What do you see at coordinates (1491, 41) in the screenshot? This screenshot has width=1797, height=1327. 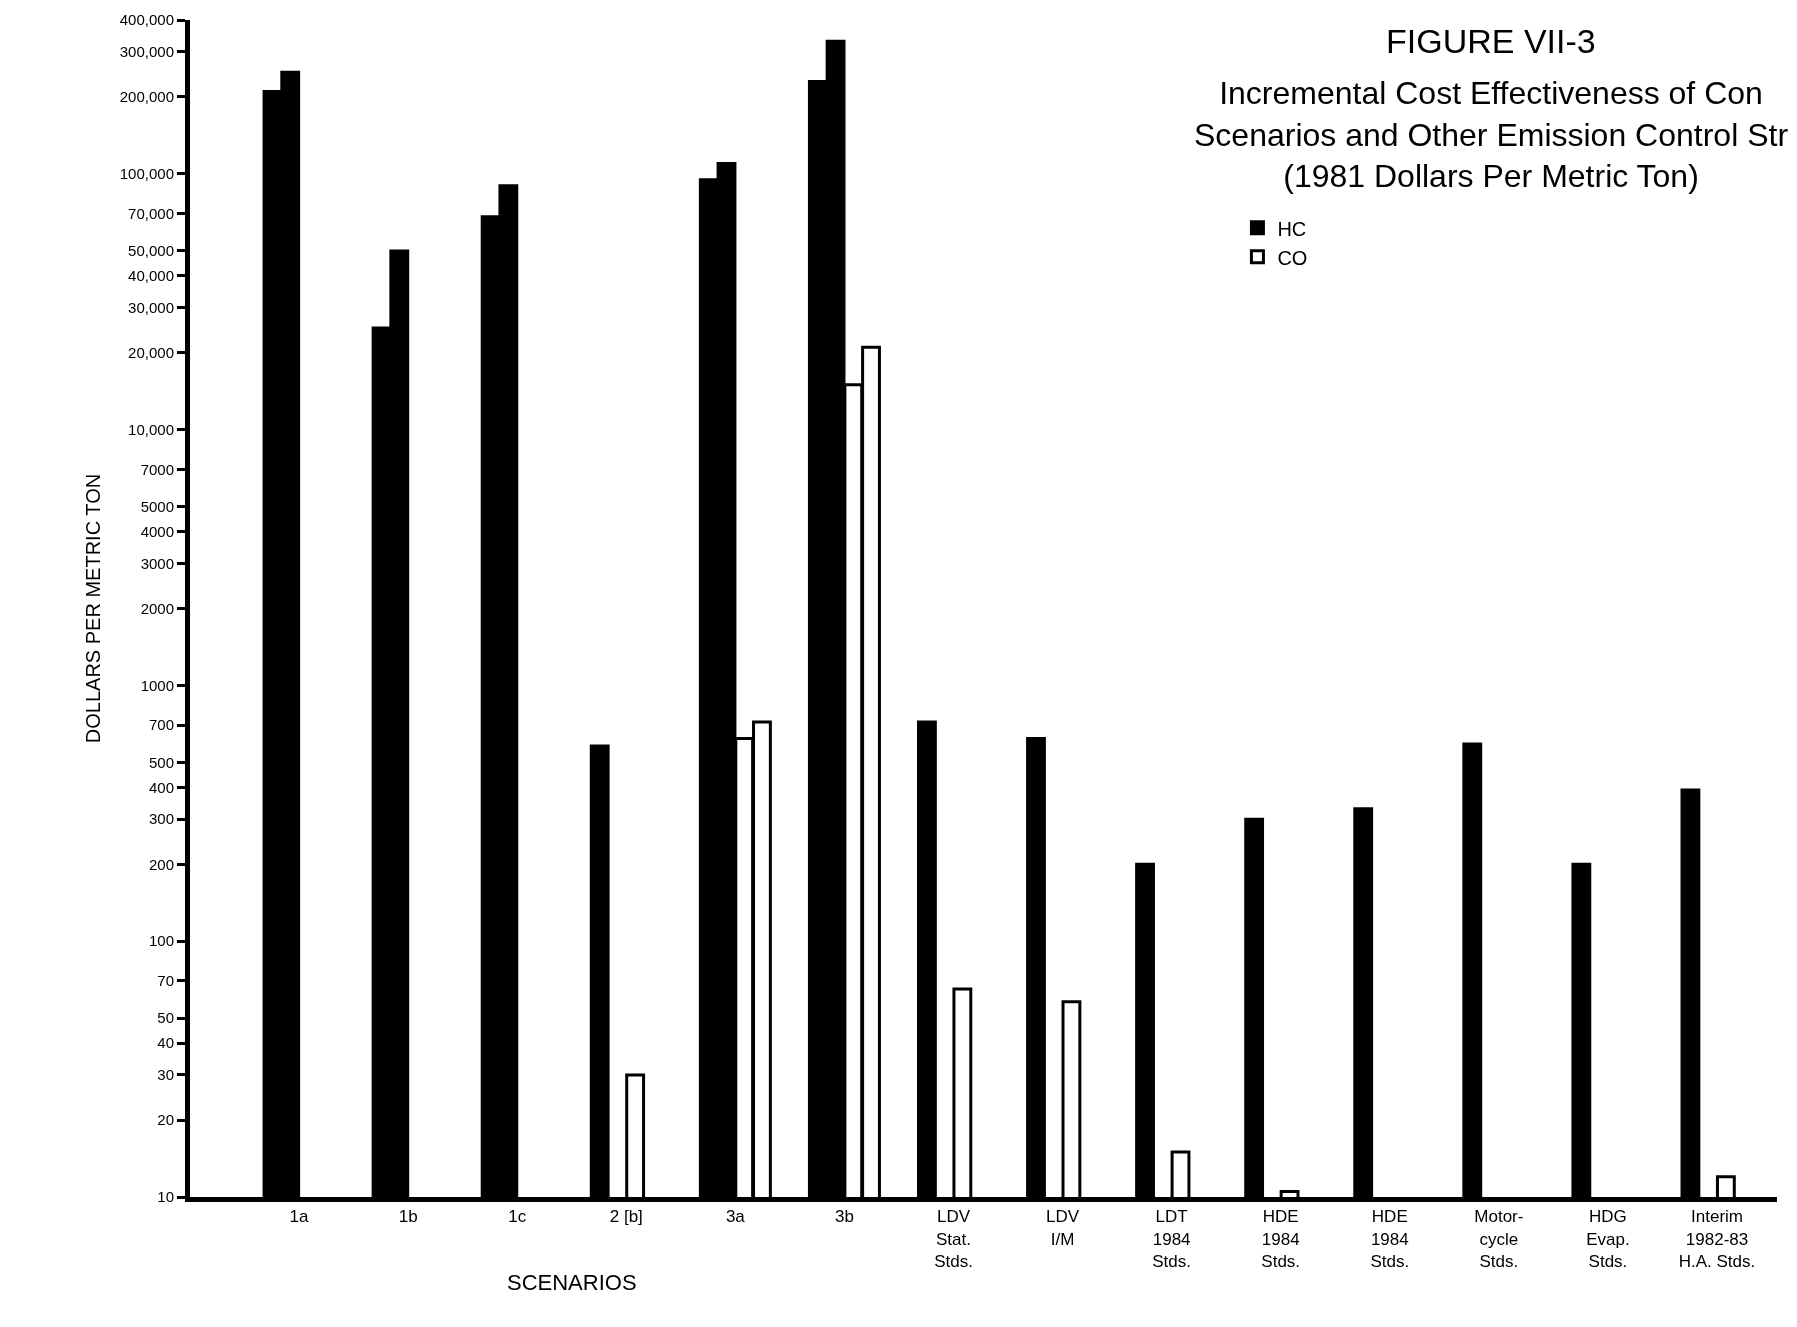 I see `chart-title: FIGURE VII-3` at bounding box center [1491, 41].